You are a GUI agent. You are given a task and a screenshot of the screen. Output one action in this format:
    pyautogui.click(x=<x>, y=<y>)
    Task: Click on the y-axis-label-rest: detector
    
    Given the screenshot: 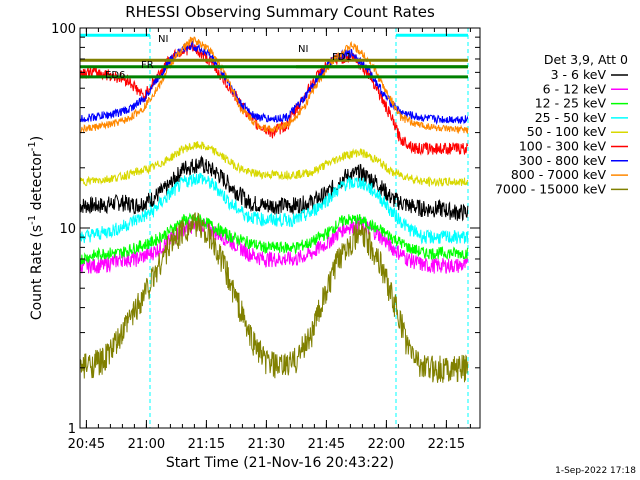 What is the action you would take?
    pyautogui.click(x=37, y=183)
    